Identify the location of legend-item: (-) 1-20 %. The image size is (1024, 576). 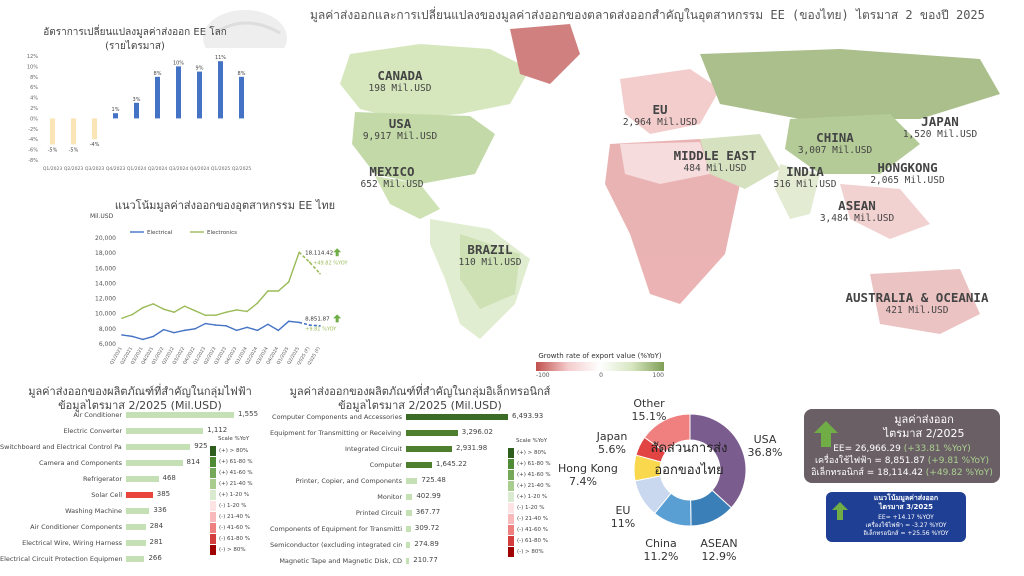
(538, 508).